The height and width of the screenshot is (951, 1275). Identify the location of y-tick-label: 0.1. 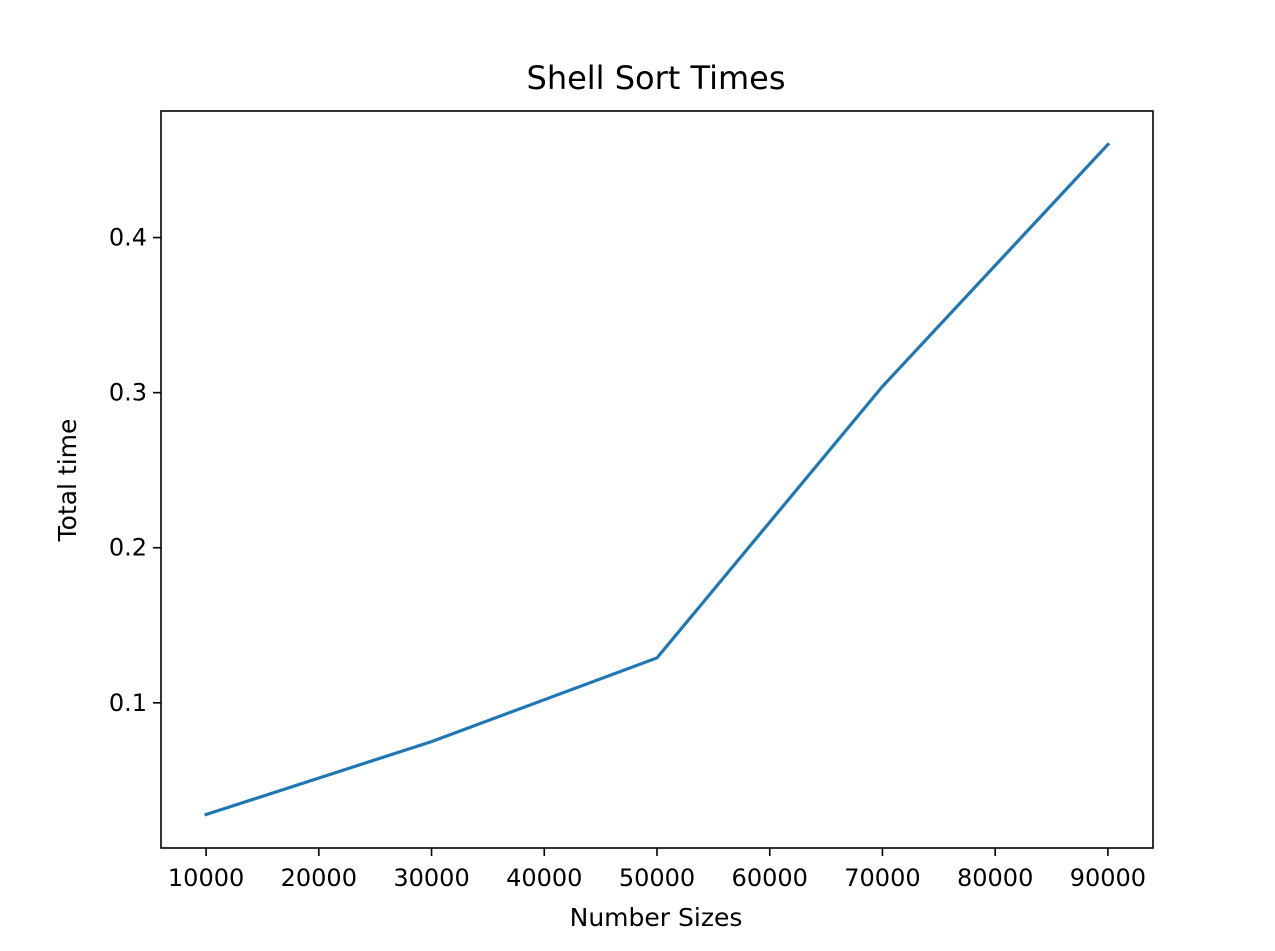
(128, 703).